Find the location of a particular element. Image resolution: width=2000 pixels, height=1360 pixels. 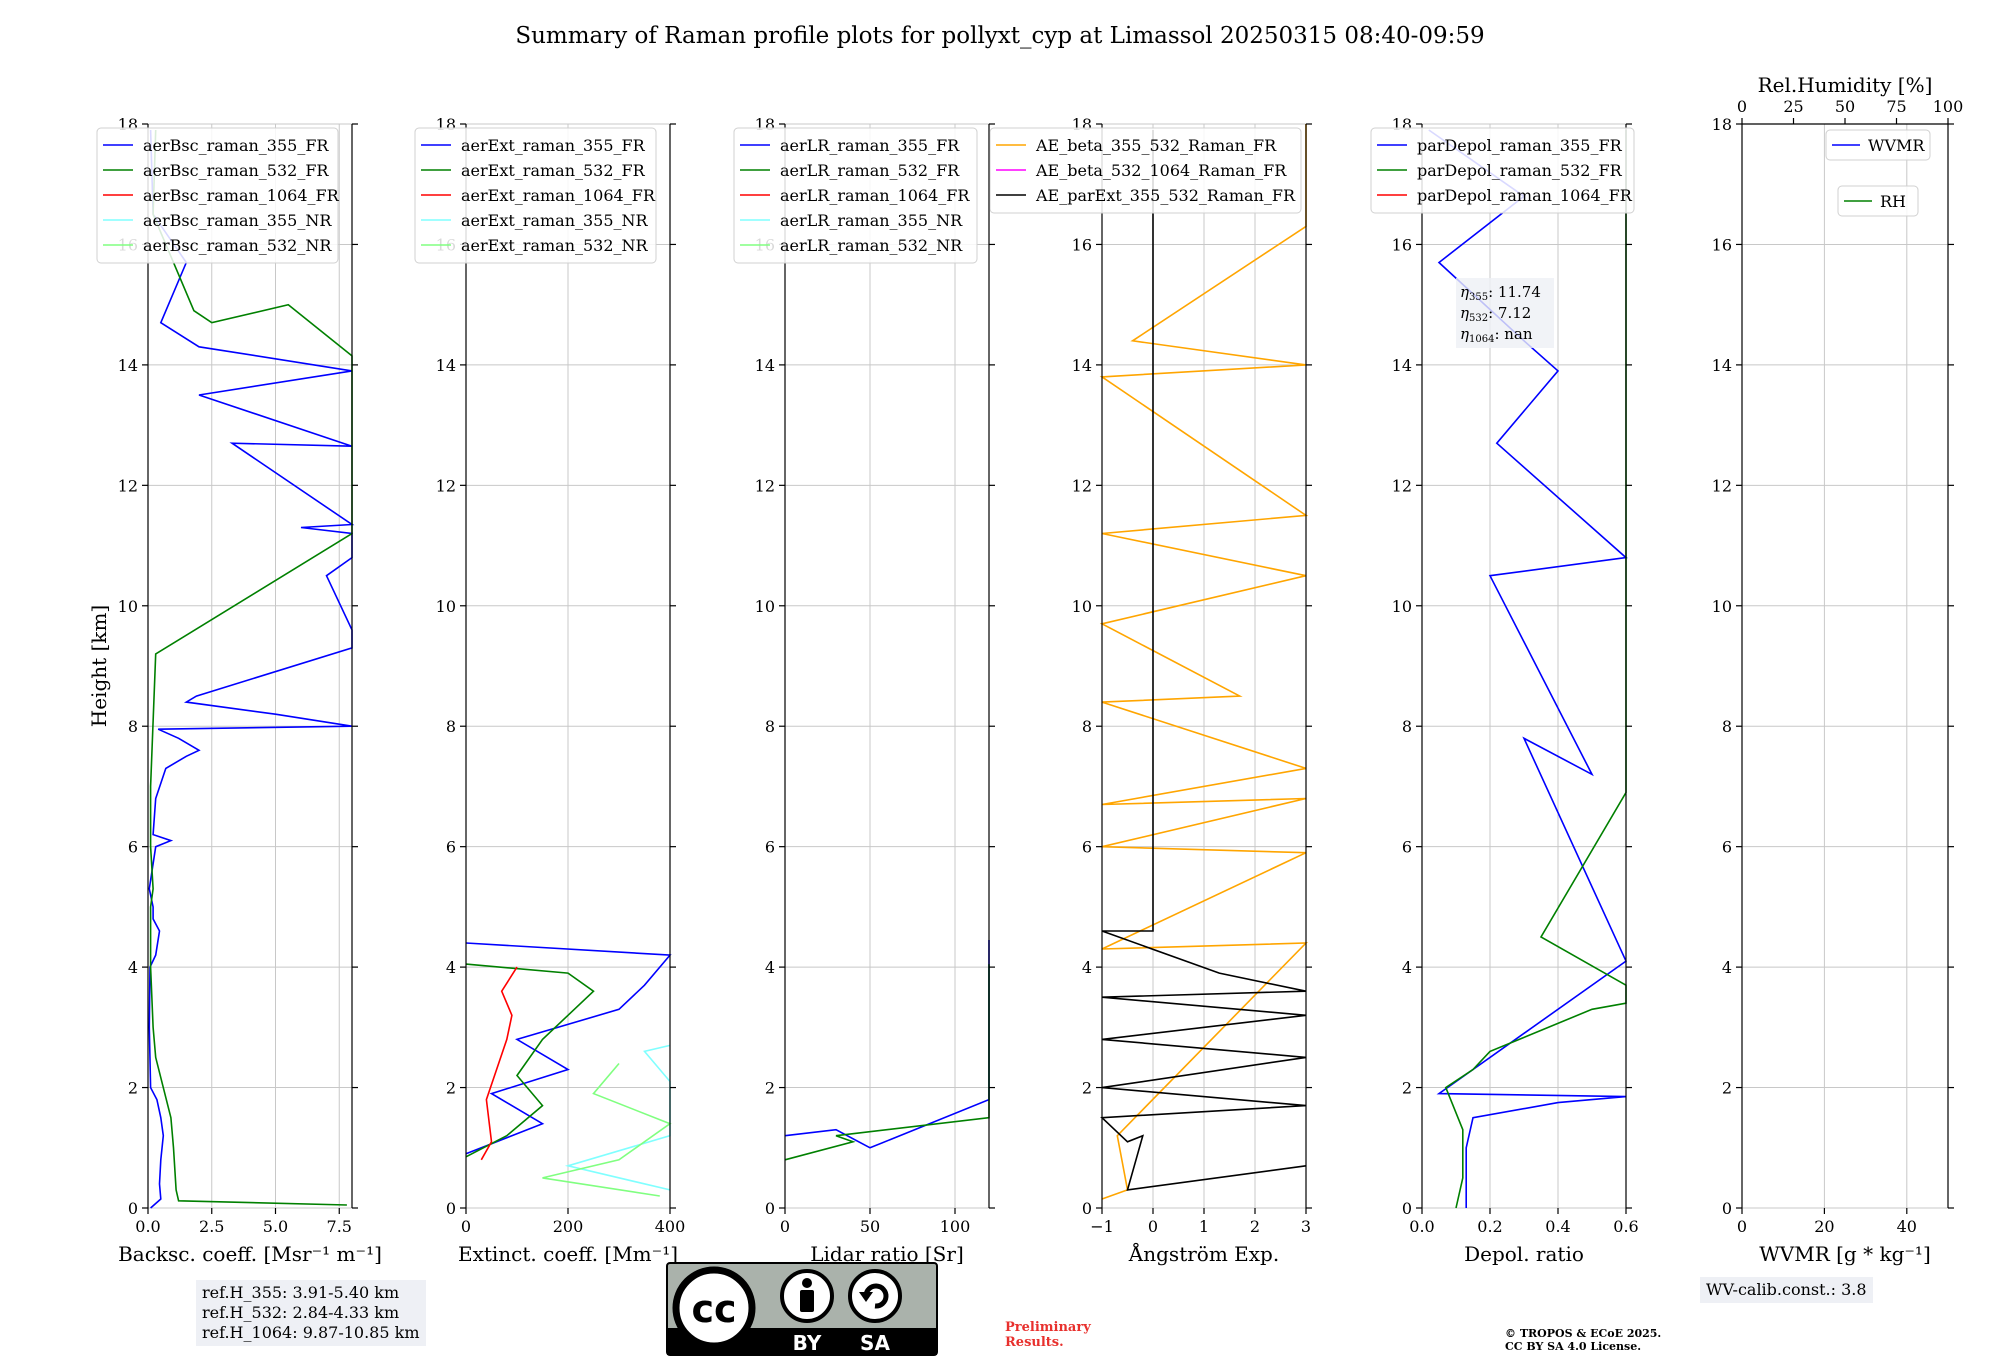

depol-legend-label-2: parDepol_raman_1064_FR is located at coordinates (1525, 195).